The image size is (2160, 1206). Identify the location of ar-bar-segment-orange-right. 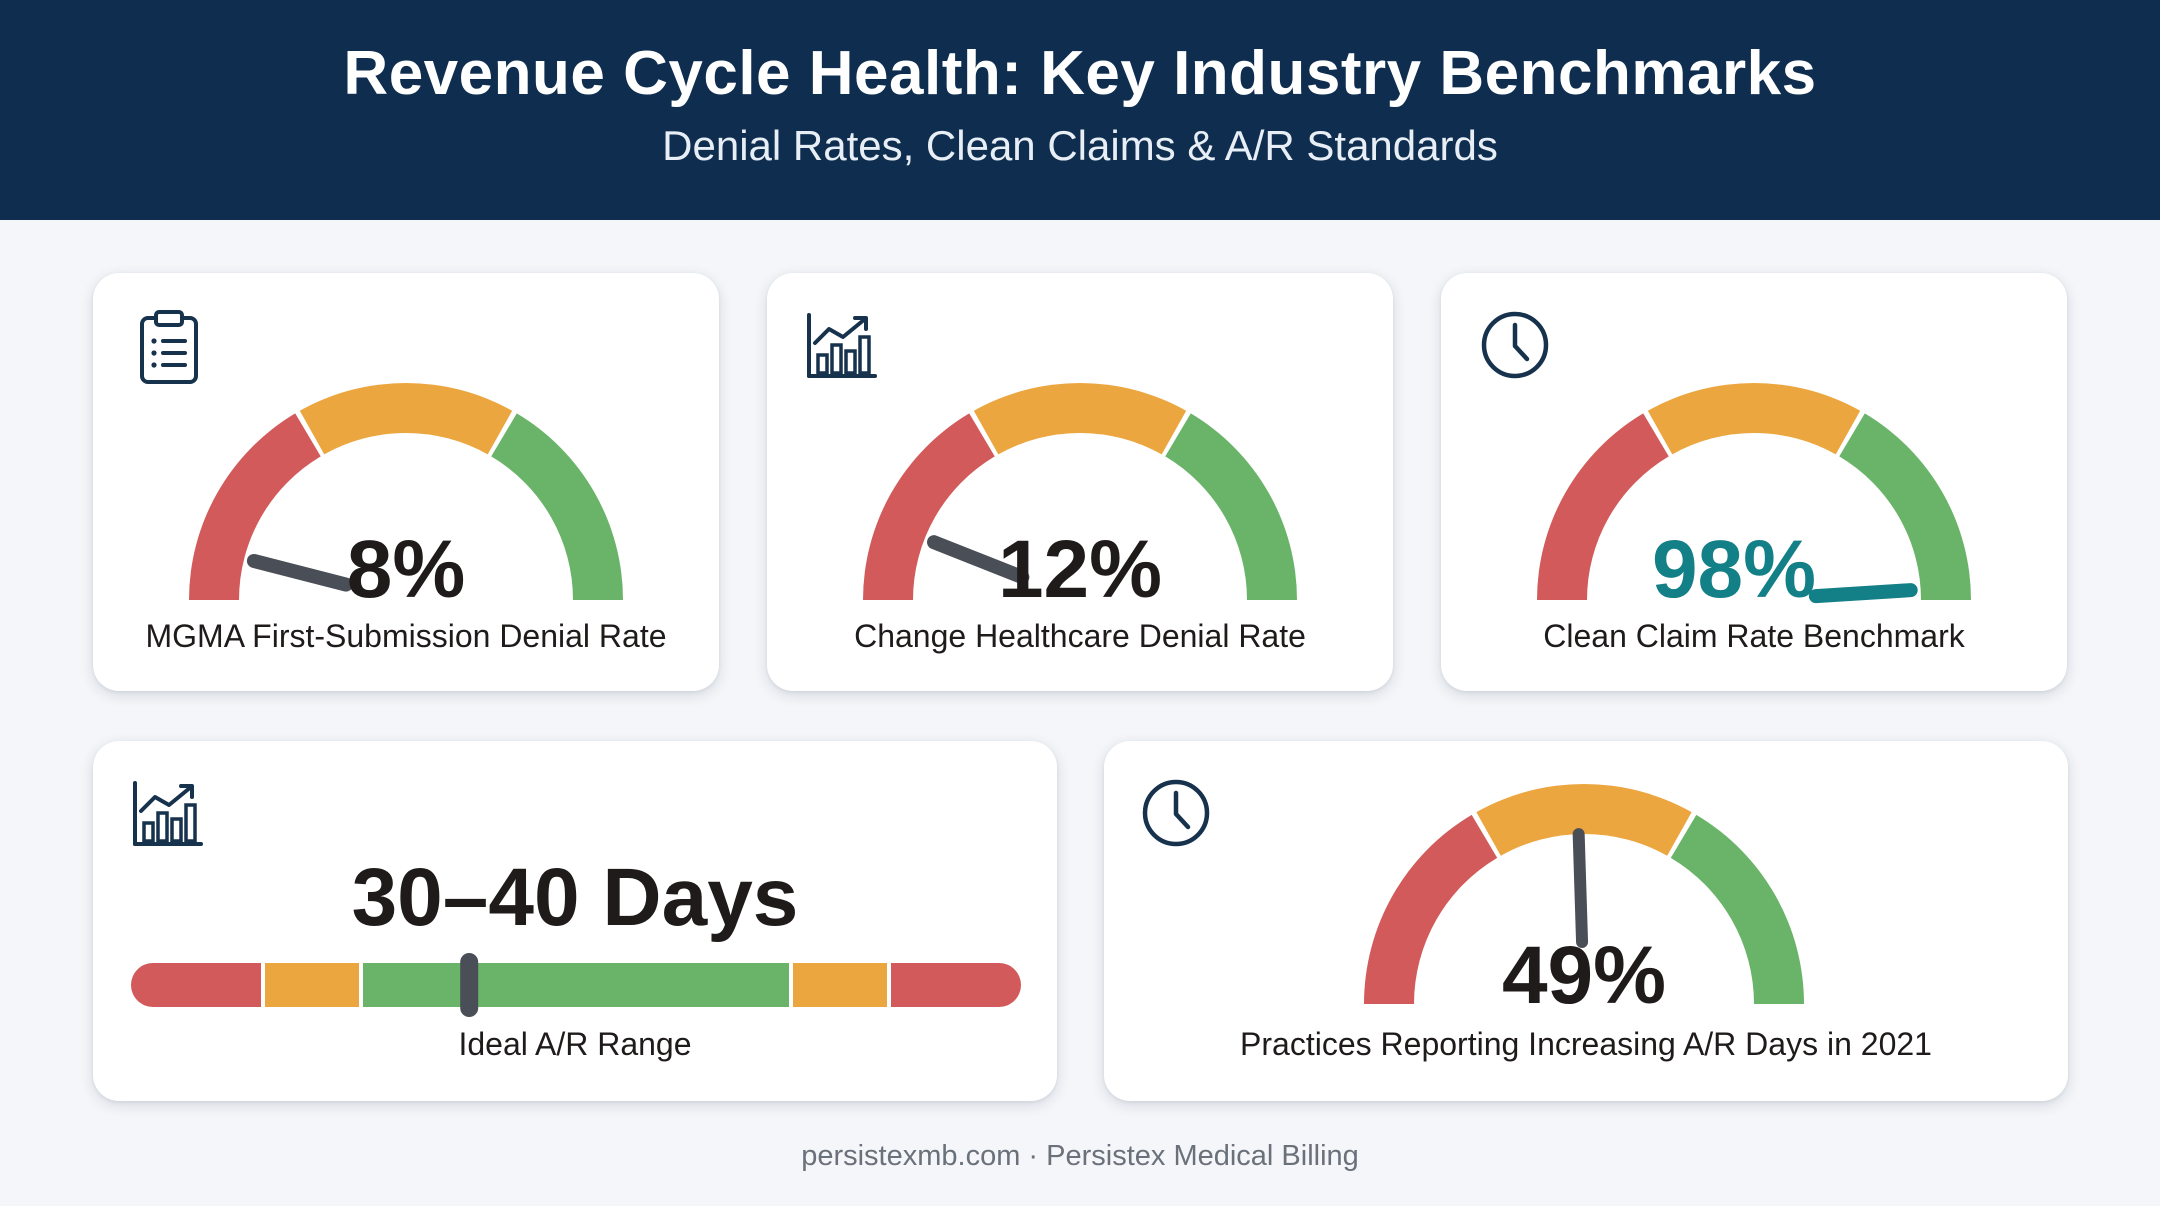
(840, 985).